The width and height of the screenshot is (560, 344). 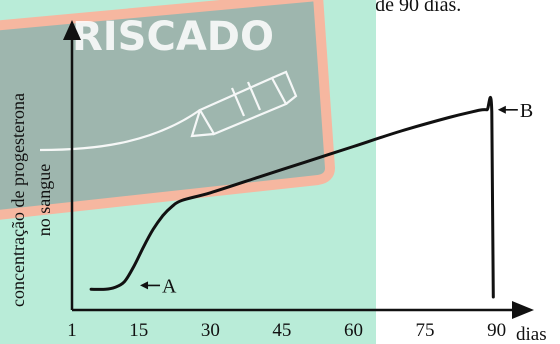 What do you see at coordinates (31, 200) in the screenshot?
I see `y-axis-label: concentração de progesterona no sangue` at bounding box center [31, 200].